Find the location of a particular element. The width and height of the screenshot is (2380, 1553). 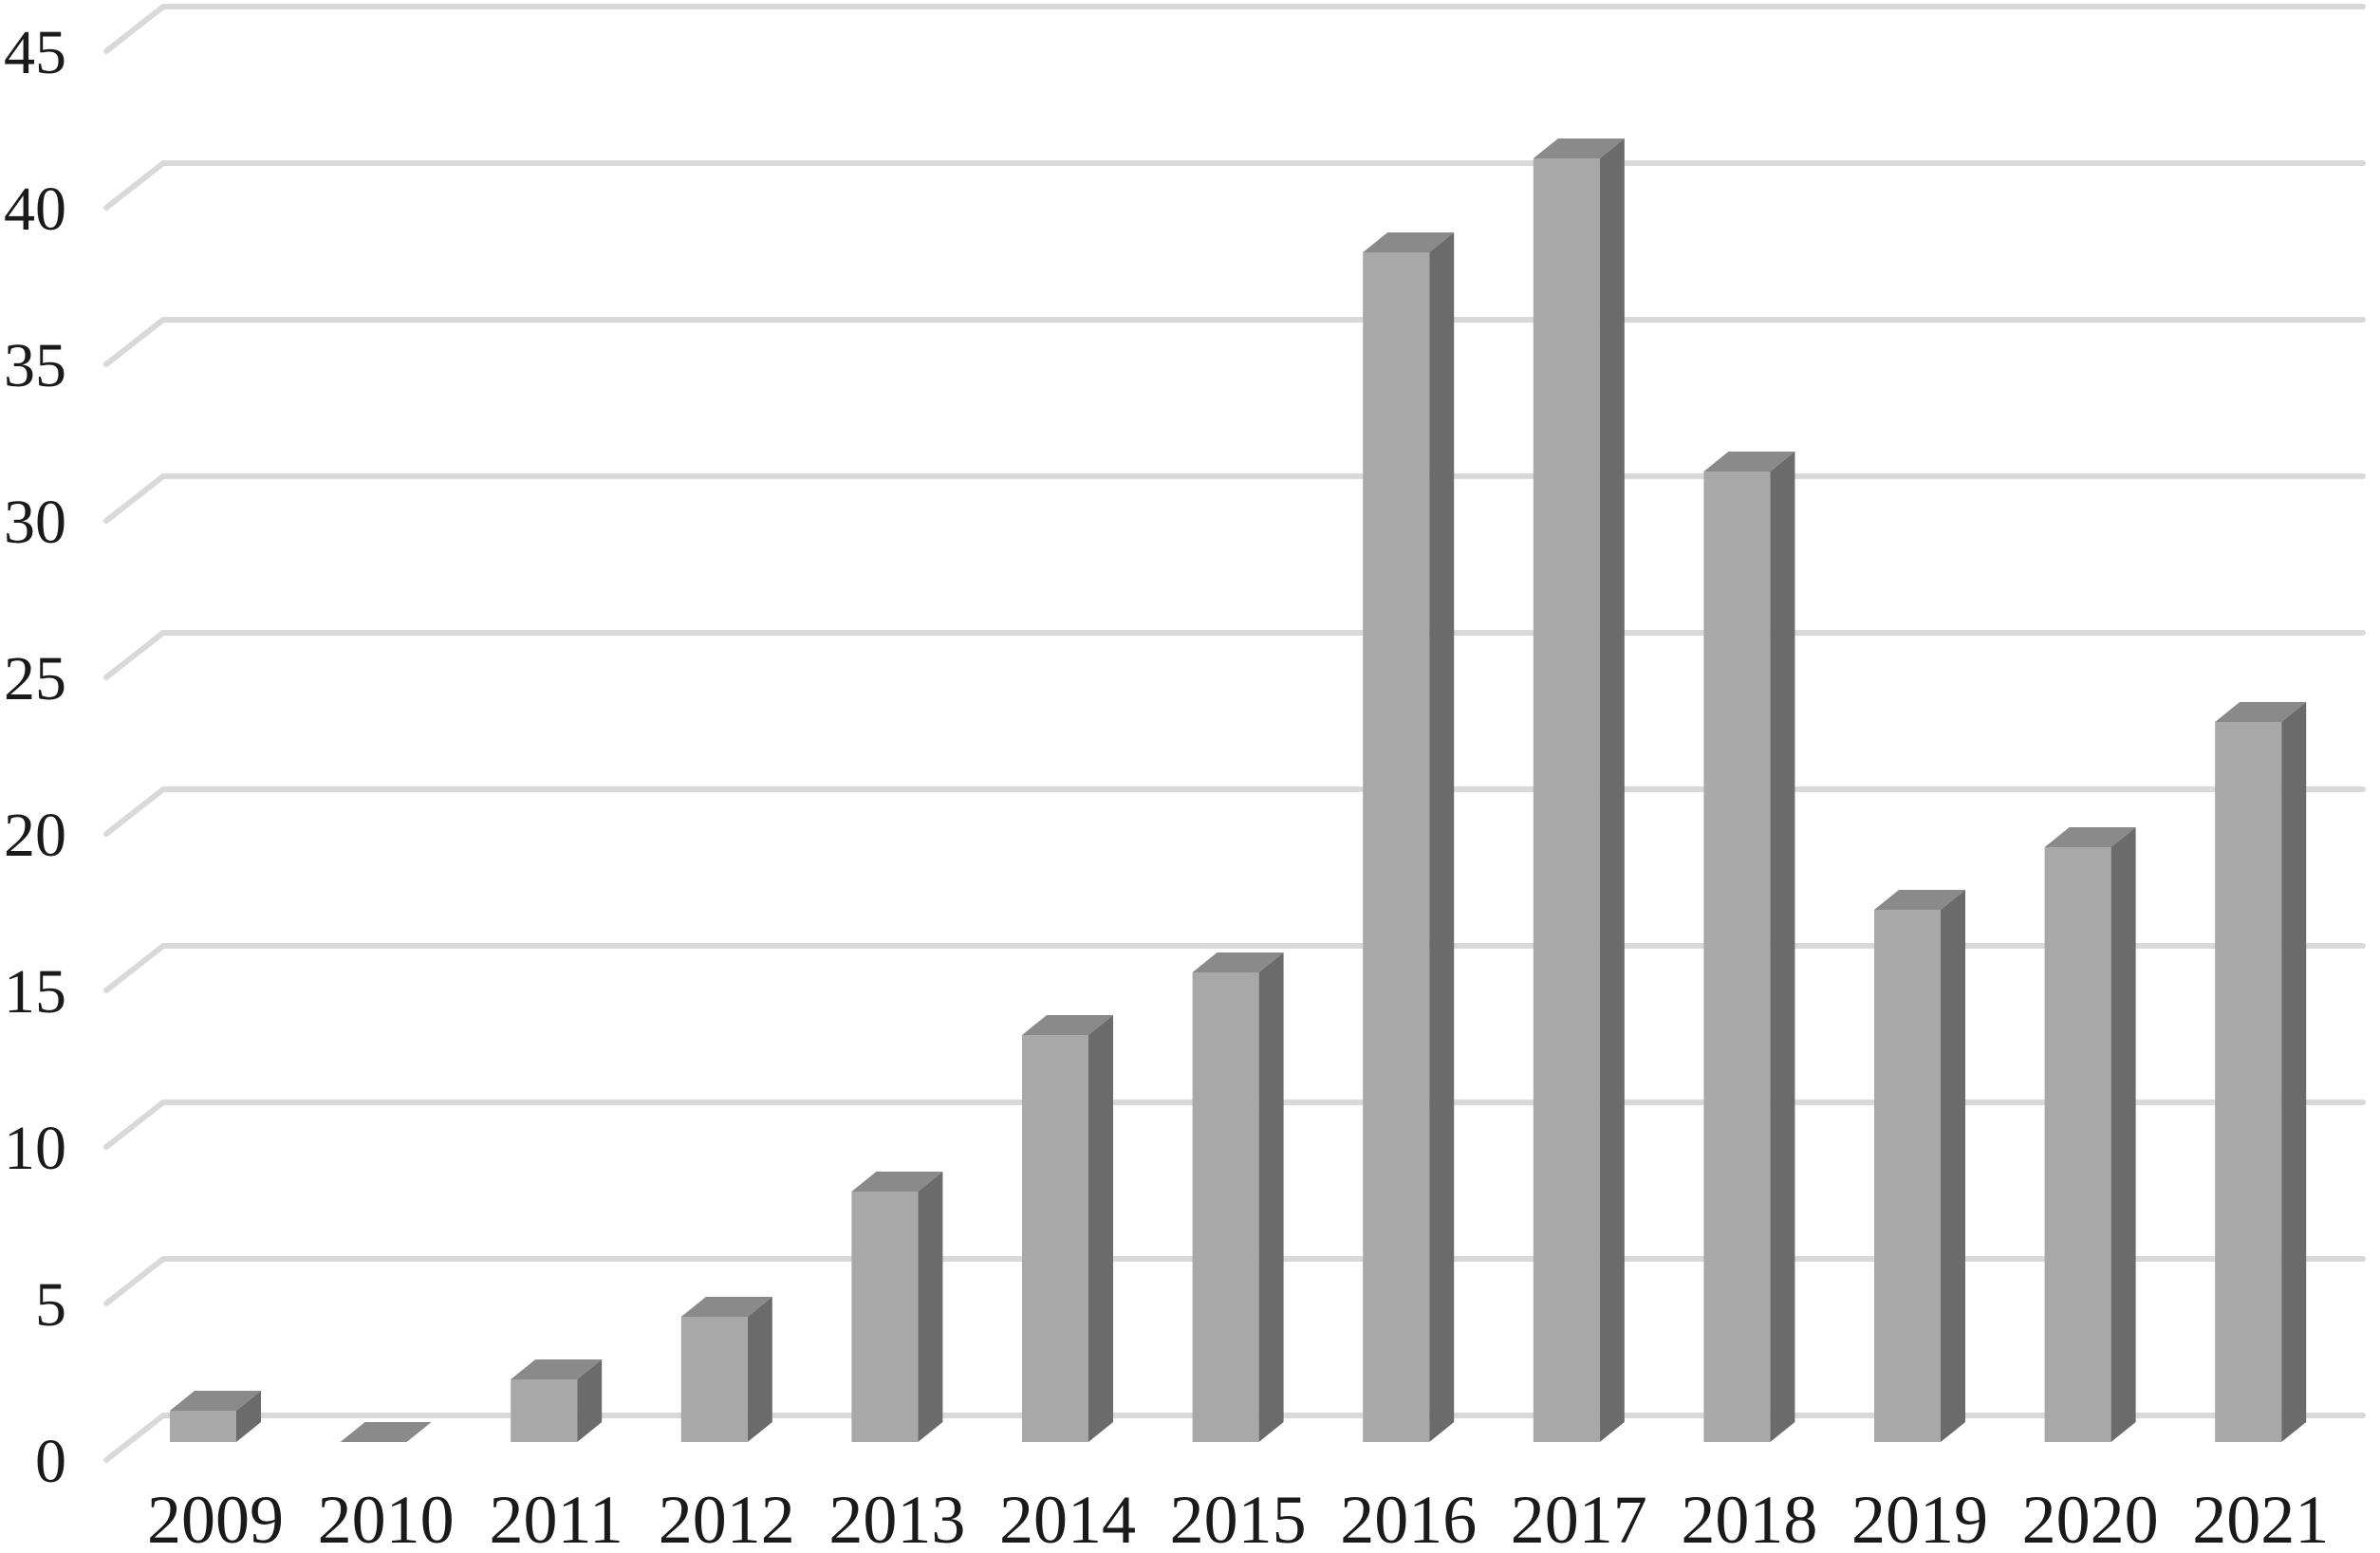

x-tick-label-2020: 2020 is located at coordinates (2090, 1518).